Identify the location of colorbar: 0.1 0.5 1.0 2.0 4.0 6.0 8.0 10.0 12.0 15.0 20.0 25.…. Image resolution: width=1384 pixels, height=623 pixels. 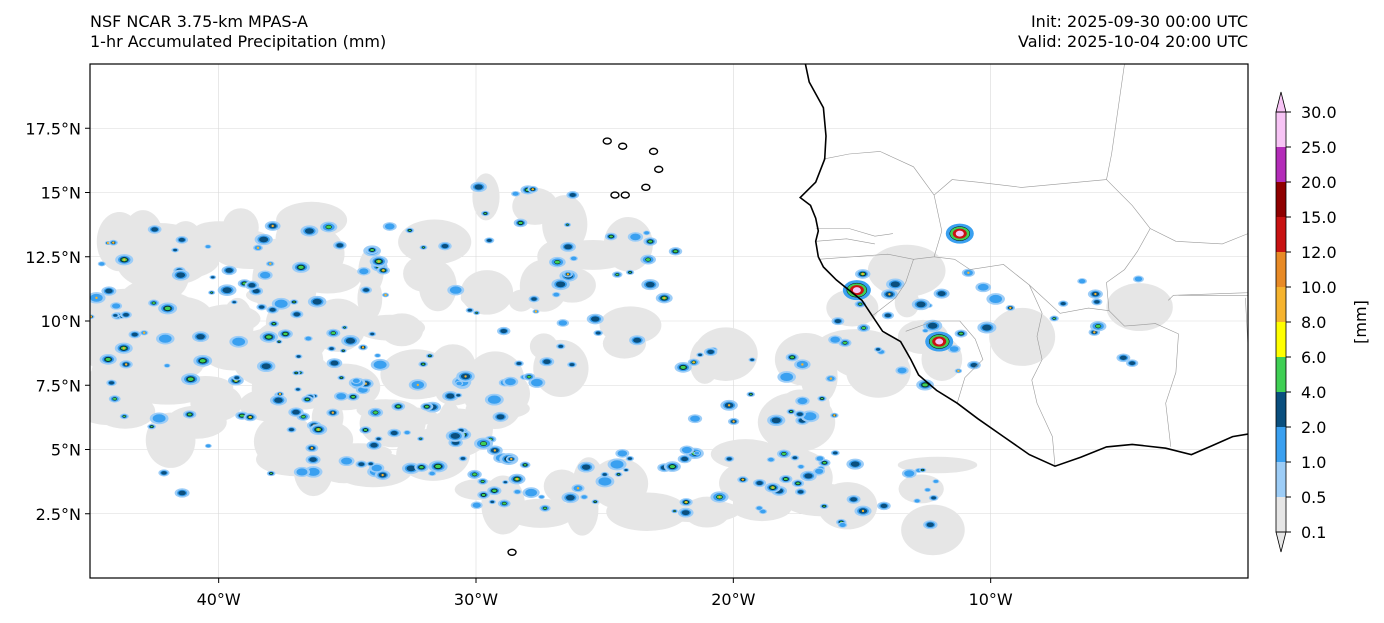
(1306, 322).